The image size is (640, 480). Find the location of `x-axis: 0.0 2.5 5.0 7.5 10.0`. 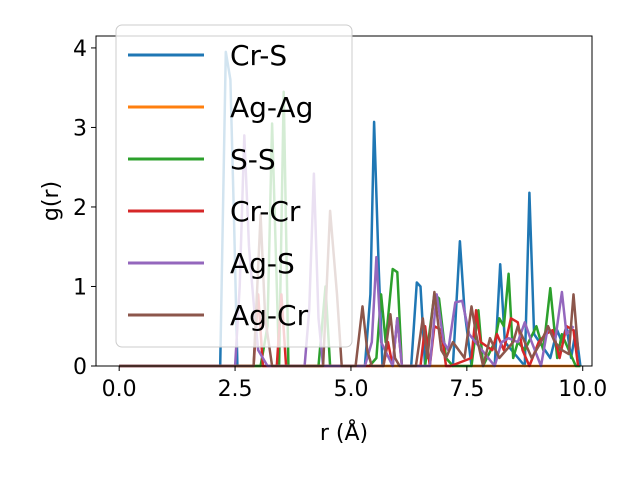

x-axis: 0.0 2.5 5.0 7.5 10.0 is located at coordinates (354, 384).